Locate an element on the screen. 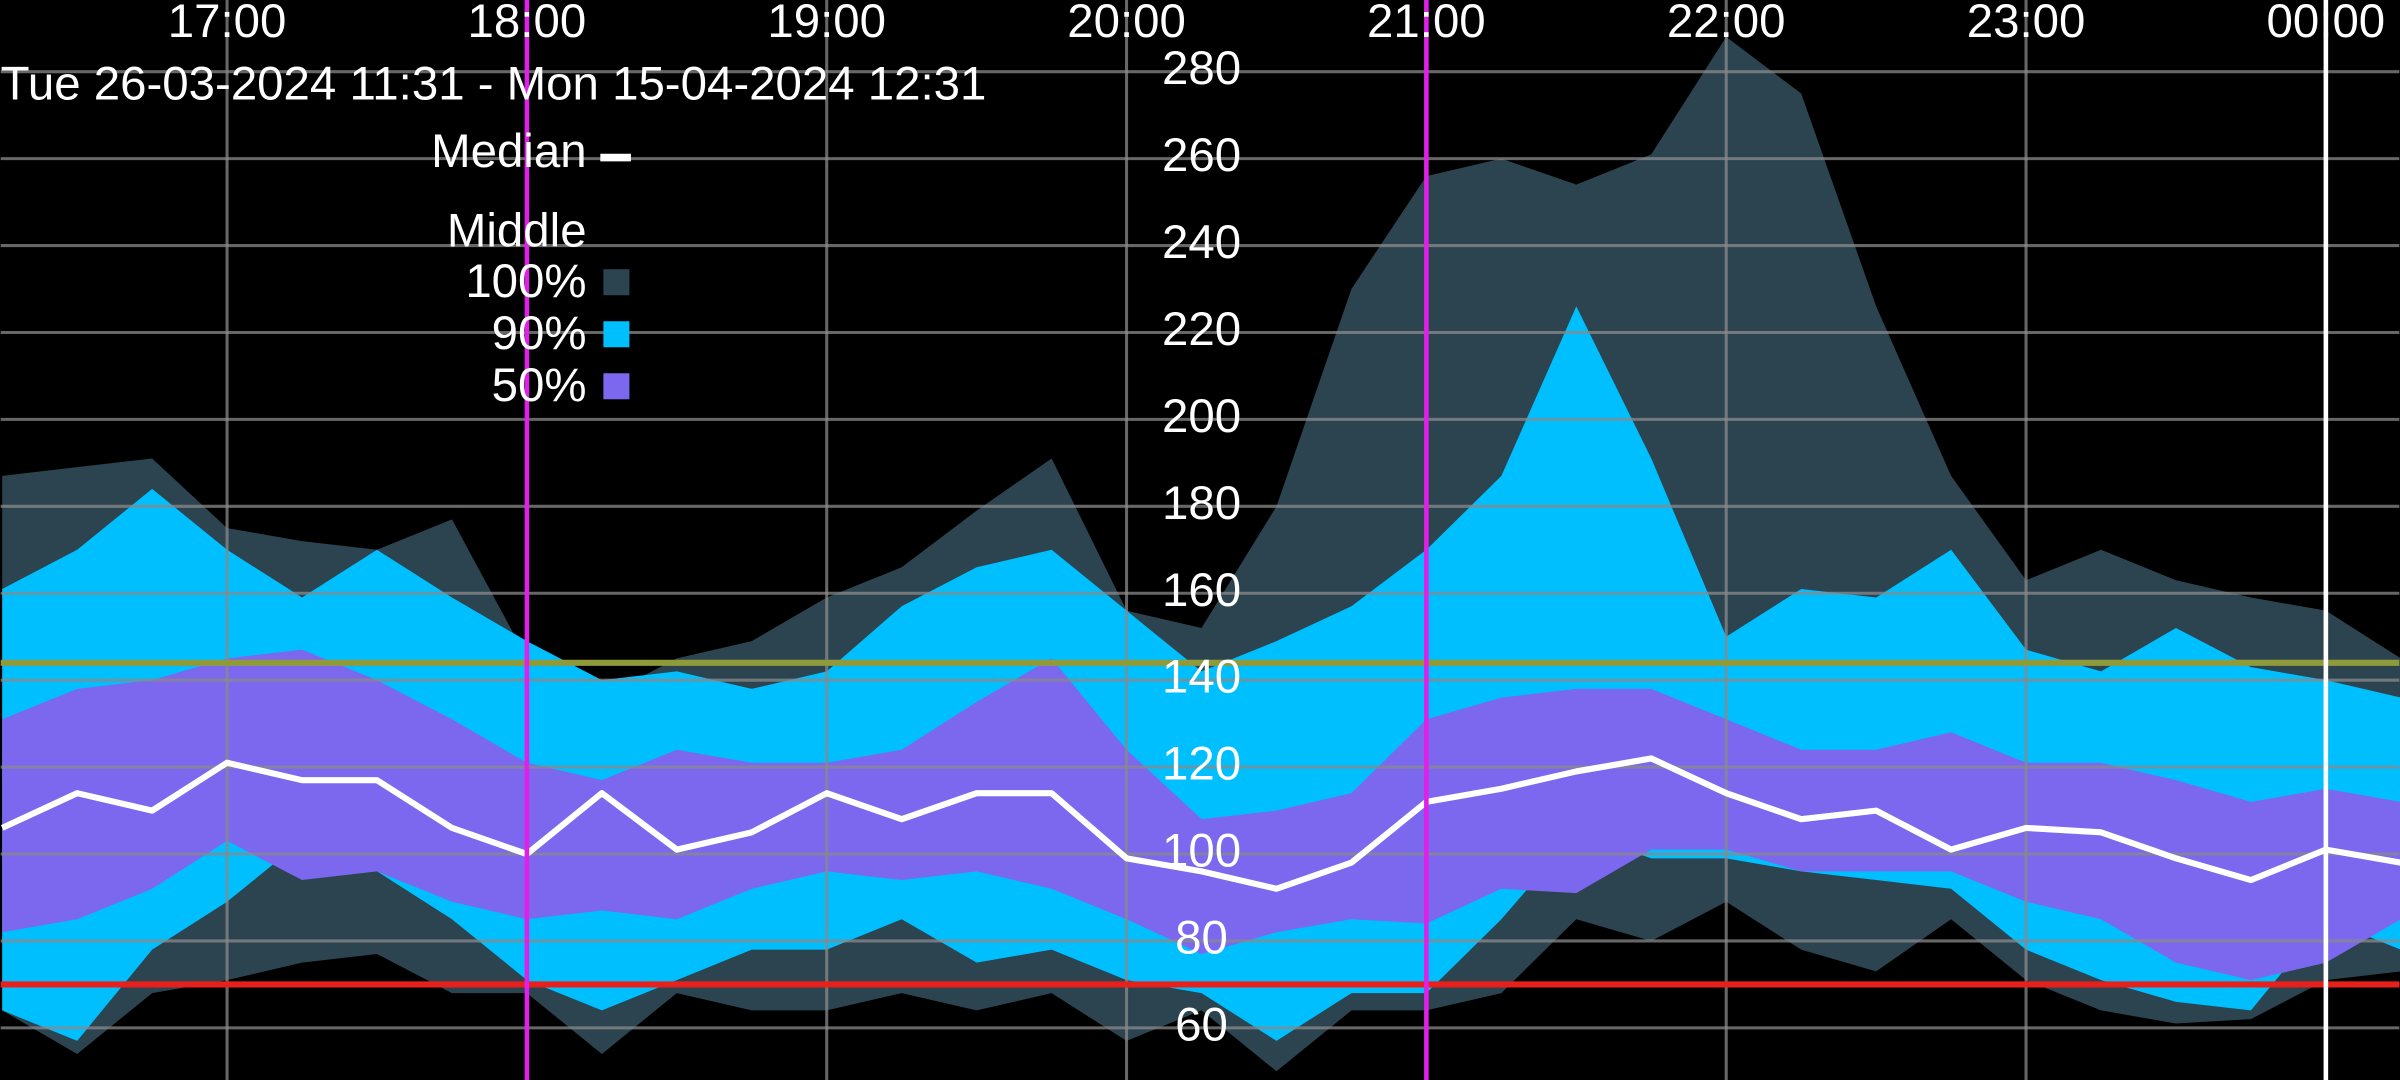  x-tick-label: 00:00 is located at coordinates (2326, 24).